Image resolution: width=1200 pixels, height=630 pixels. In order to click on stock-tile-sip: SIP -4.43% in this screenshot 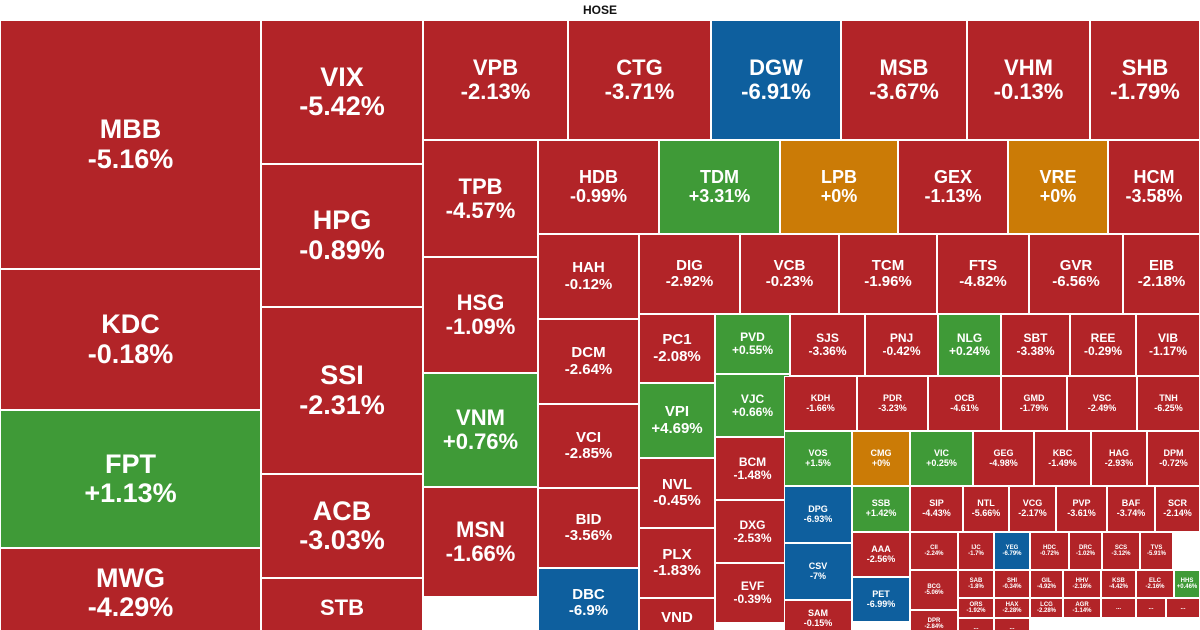, I will do `click(936, 509)`.